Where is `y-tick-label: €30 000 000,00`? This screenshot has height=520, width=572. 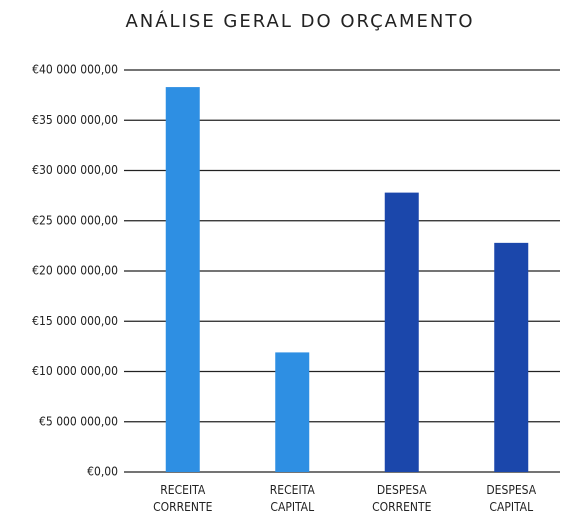
y-tick-label: €30 000 000,00 is located at coordinates (75, 170).